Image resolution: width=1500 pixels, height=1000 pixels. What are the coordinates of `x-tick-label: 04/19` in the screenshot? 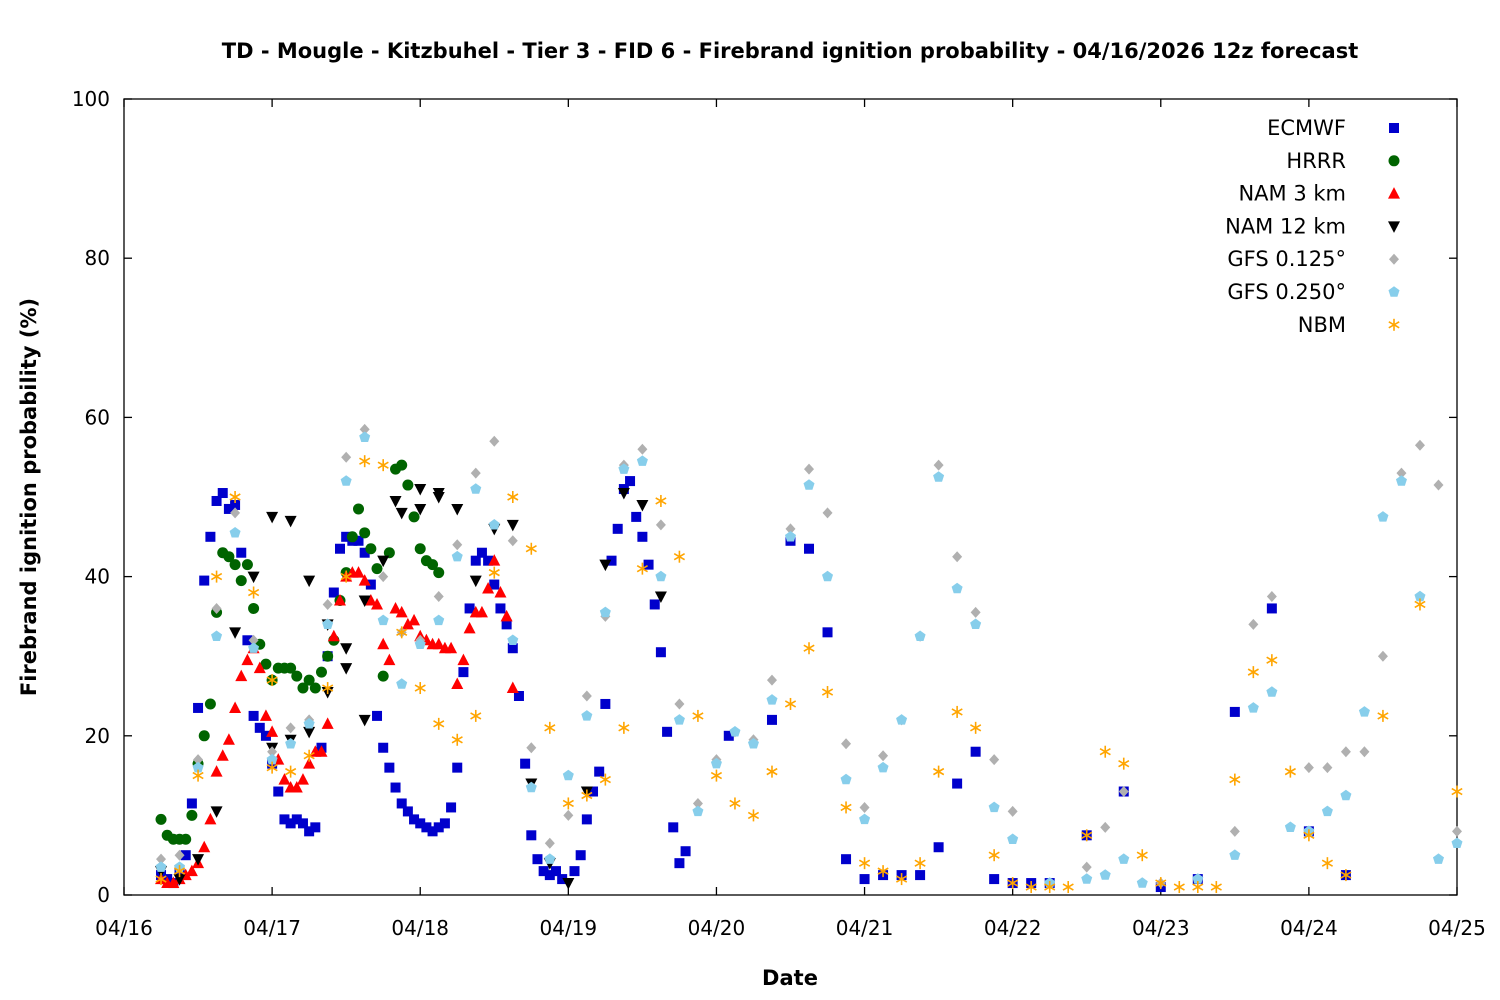 It's located at (569, 928).